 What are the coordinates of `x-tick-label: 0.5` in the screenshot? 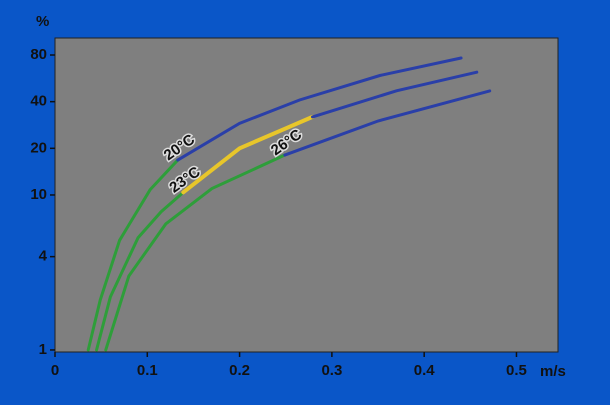 It's located at (516, 370).